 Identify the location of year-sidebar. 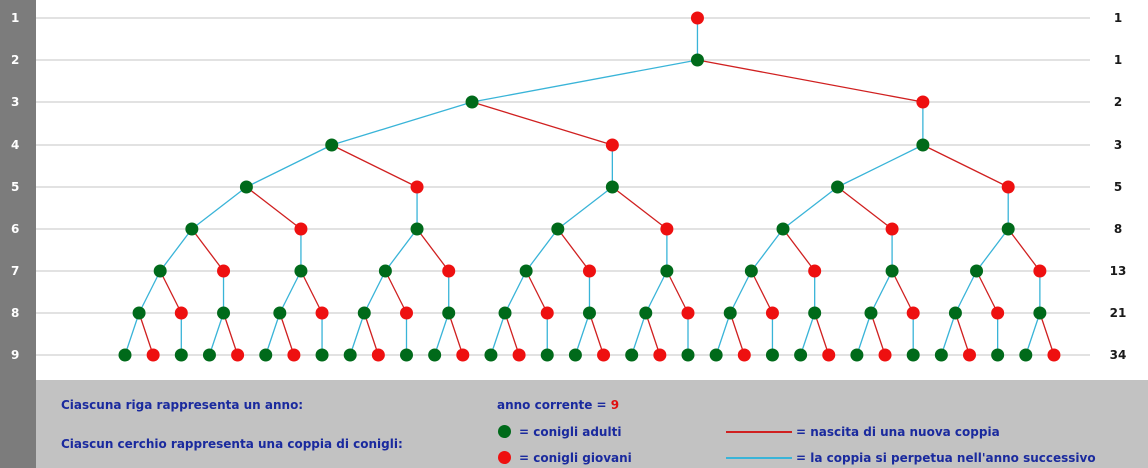
(18, 234).